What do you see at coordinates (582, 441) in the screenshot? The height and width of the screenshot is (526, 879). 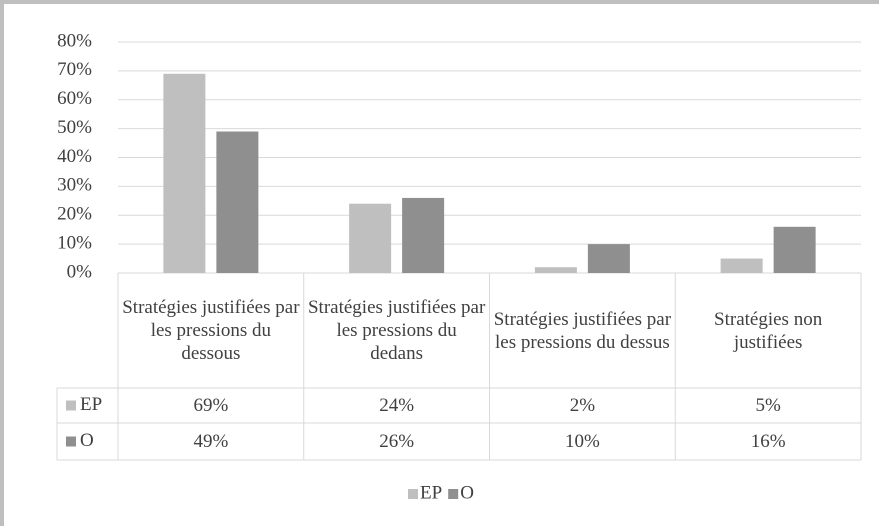 I see `table-cell: 10%` at bounding box center [582, 441].